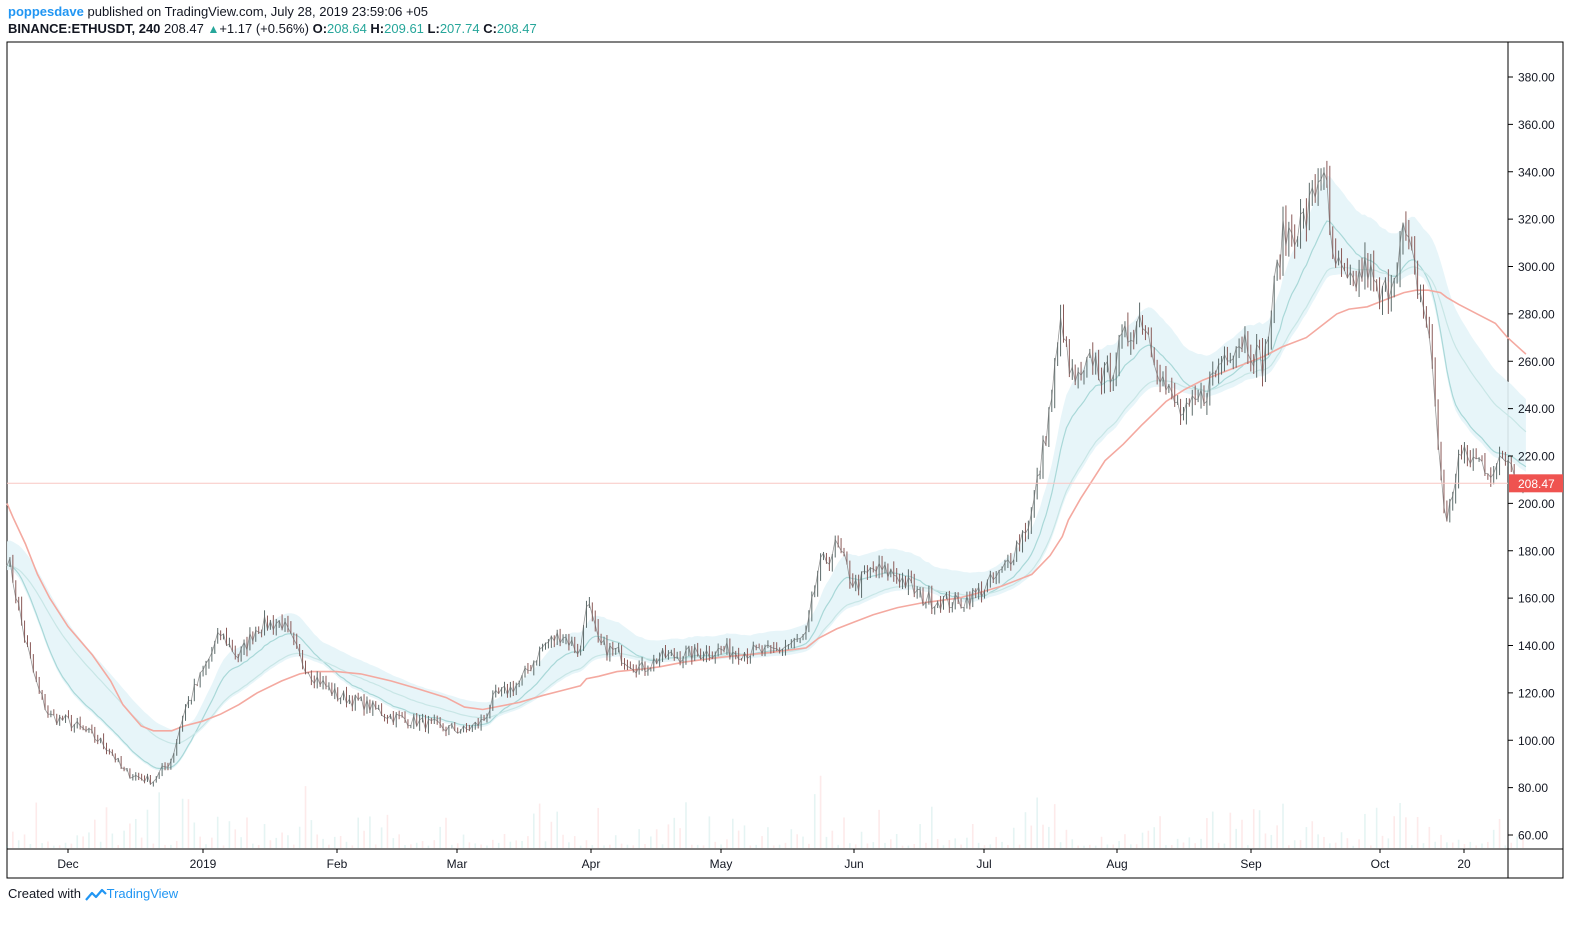 The image size is (1588, 925). Describe the element at coordinates (1536, 484) in the screenshot. I see `last-price-label: 208.47` at that location.